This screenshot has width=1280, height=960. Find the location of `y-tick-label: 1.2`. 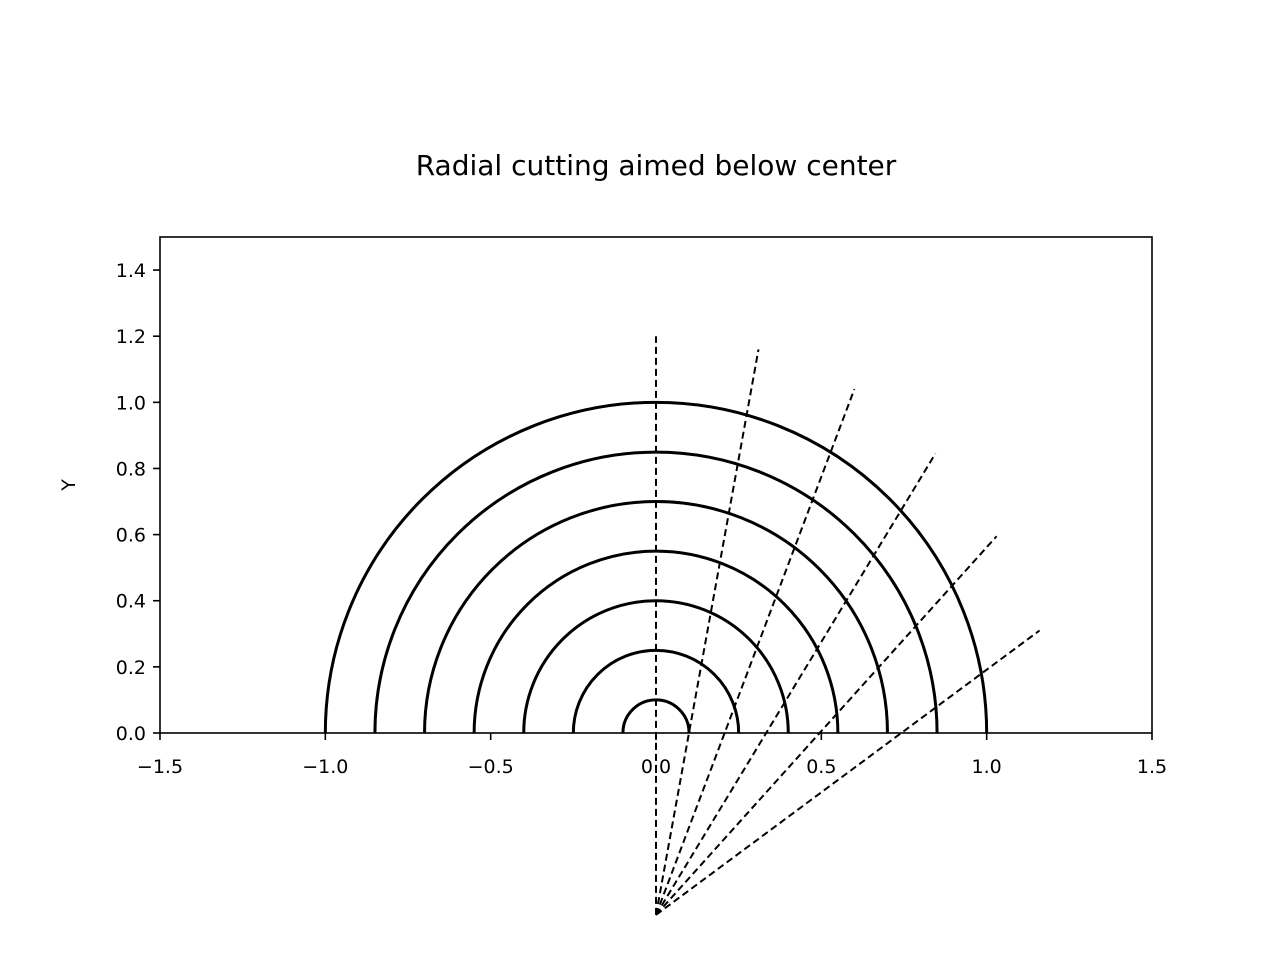

y-tick-label: 1.2 is located at coordinates (131, 337).